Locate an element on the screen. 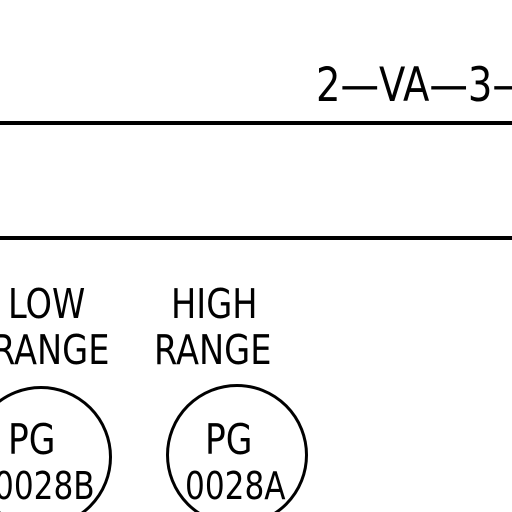 The image size is (512, 512). low-range-gauge-number: 0028B is located at coordinates (47, 486).